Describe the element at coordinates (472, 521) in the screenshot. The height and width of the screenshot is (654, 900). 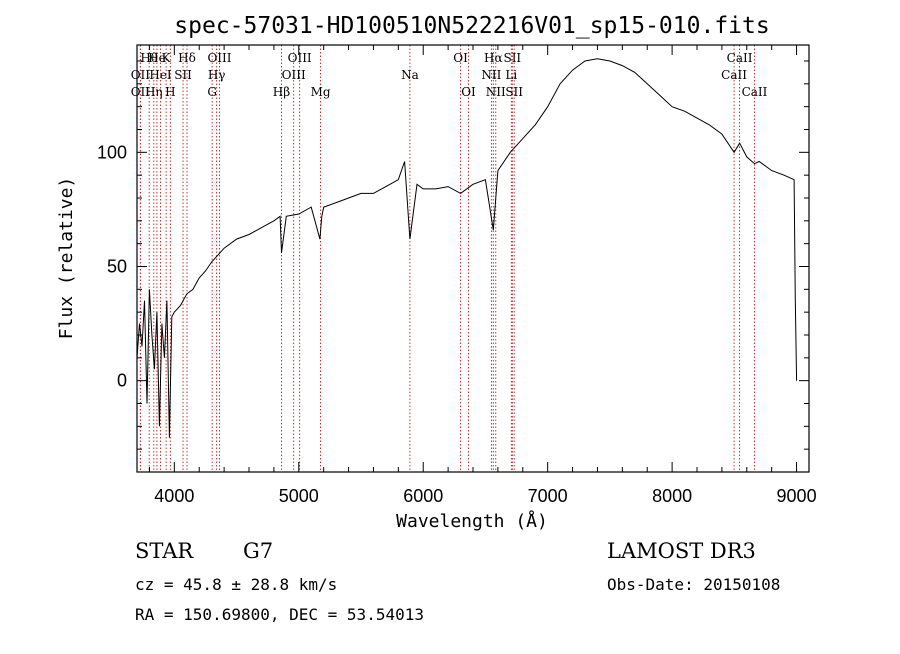
I see `x-axis-label: Wavelength (Å)` at that location.